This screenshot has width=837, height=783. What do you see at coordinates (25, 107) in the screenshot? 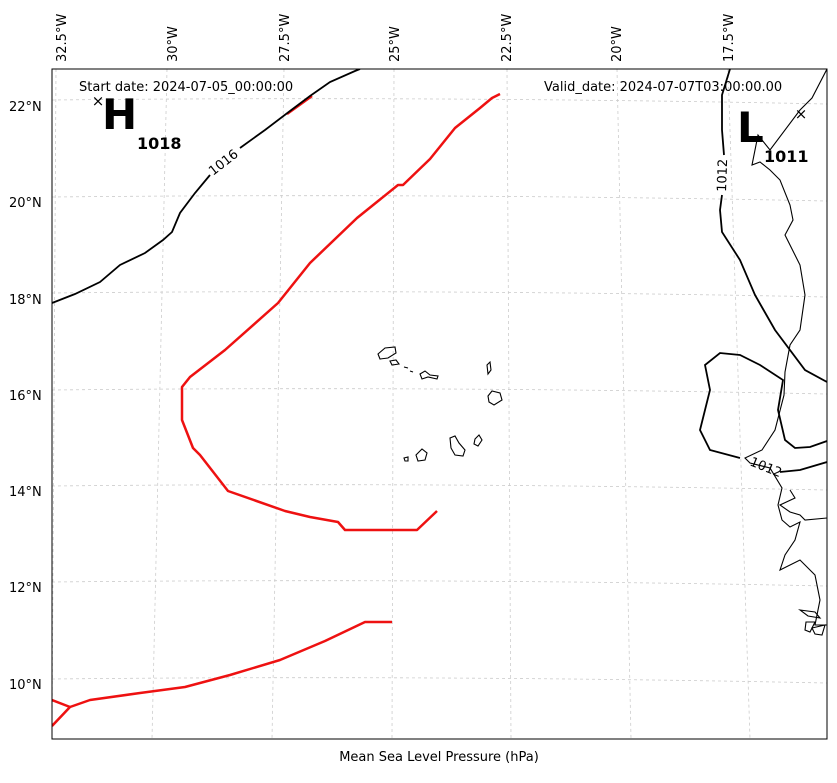
I see `lat-label-22n: 22°N` at bounding box center [25, 107].